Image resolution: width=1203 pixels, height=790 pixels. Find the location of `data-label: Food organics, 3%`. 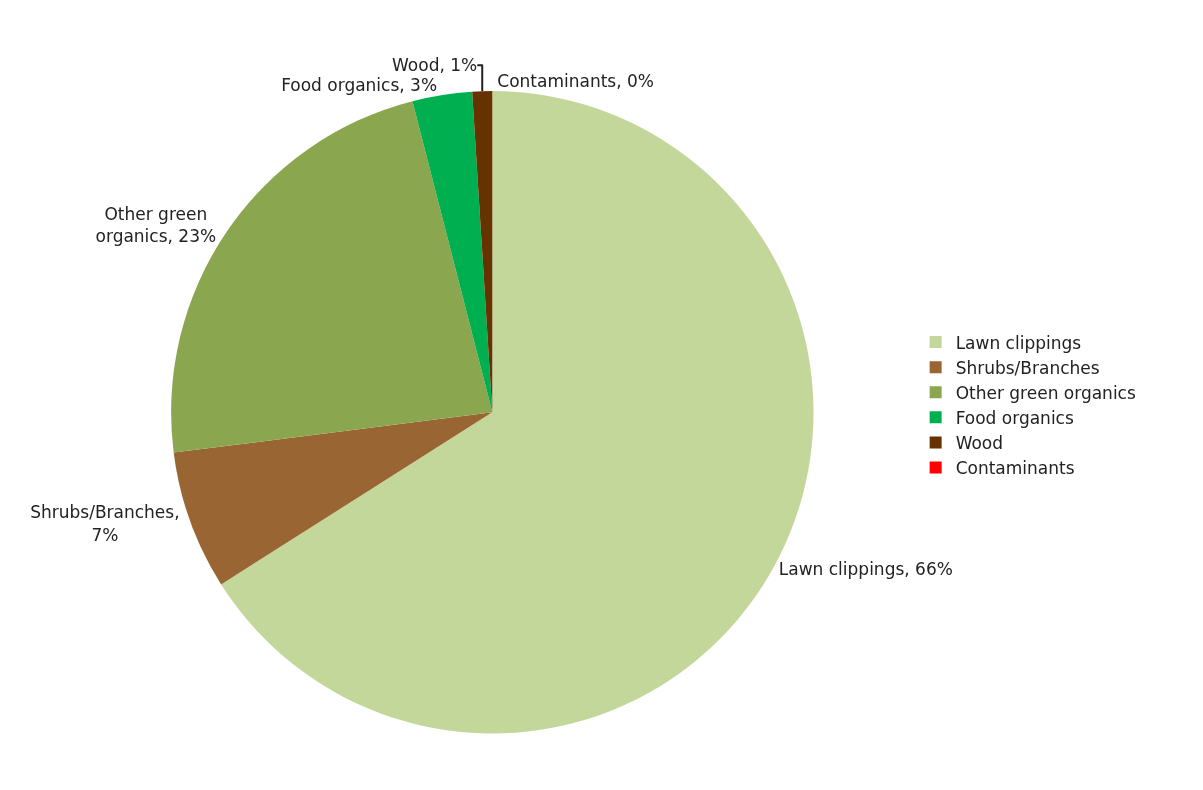

data-label: Food organics, 3% is located at coordinates (359, 85).